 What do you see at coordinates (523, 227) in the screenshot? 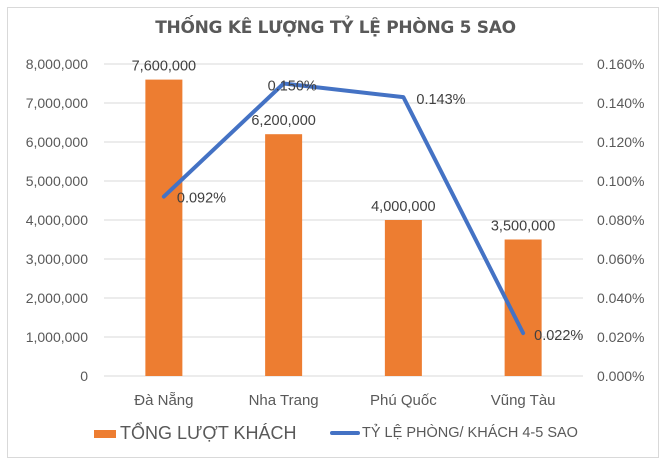
I see `bar-value-label: 3,500,000` at bounding box center [523, 227].